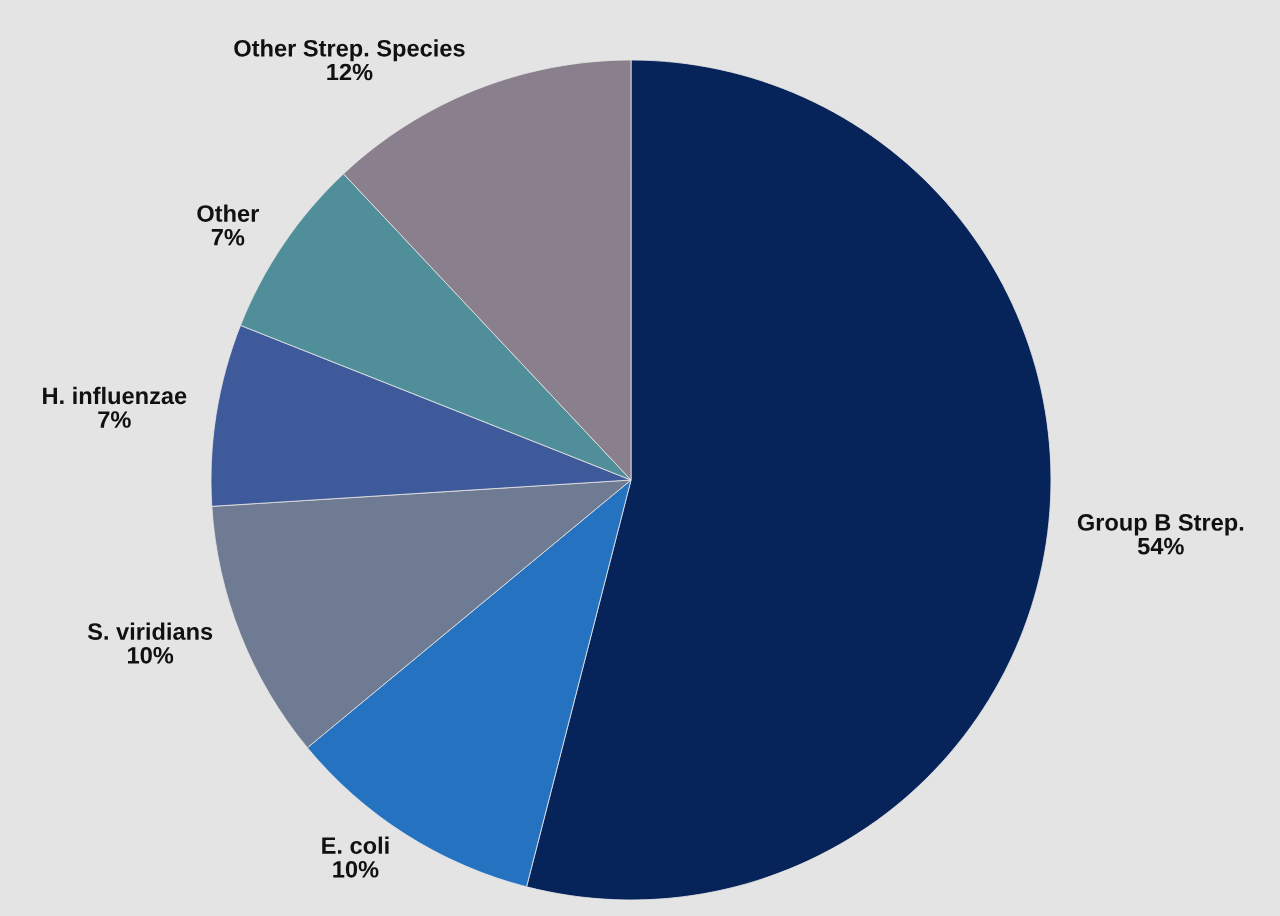 The width and height of the screenshot is (1280, 916). Describe the element at coordinates (350, 72) in the screenshot. I see `data-label: 12%` at that location.